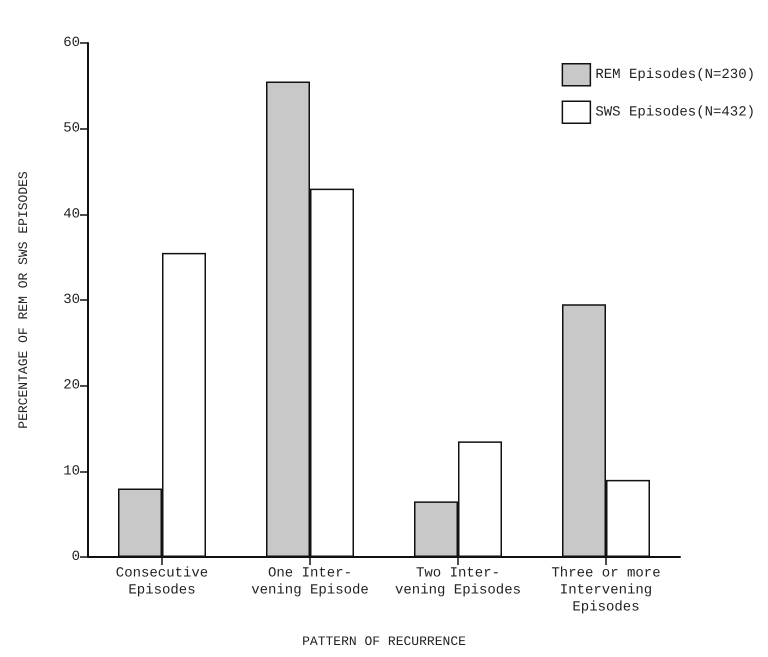 The width and height of the screenshot is (768, 657). Describe the element at coordinates (23, 300) in the screenshot. I see `y-axis-title: PERCENTAGE OF REM OR SWS EPISODES` at that location.